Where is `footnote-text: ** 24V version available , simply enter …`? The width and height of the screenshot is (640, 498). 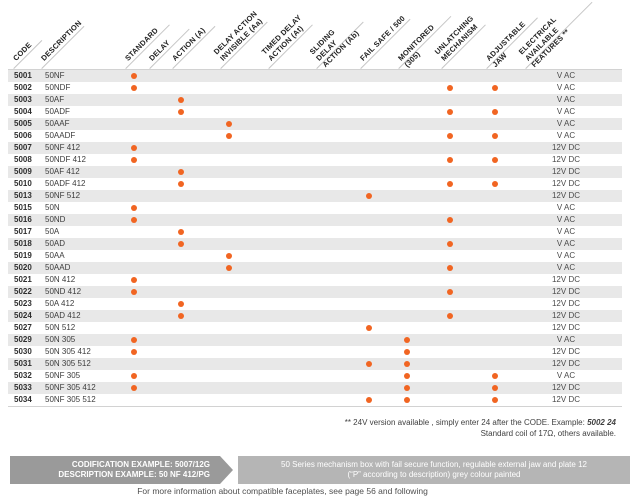 footnote-text: ** 24V version available , simply enter … is located at coordinates (466, 422).